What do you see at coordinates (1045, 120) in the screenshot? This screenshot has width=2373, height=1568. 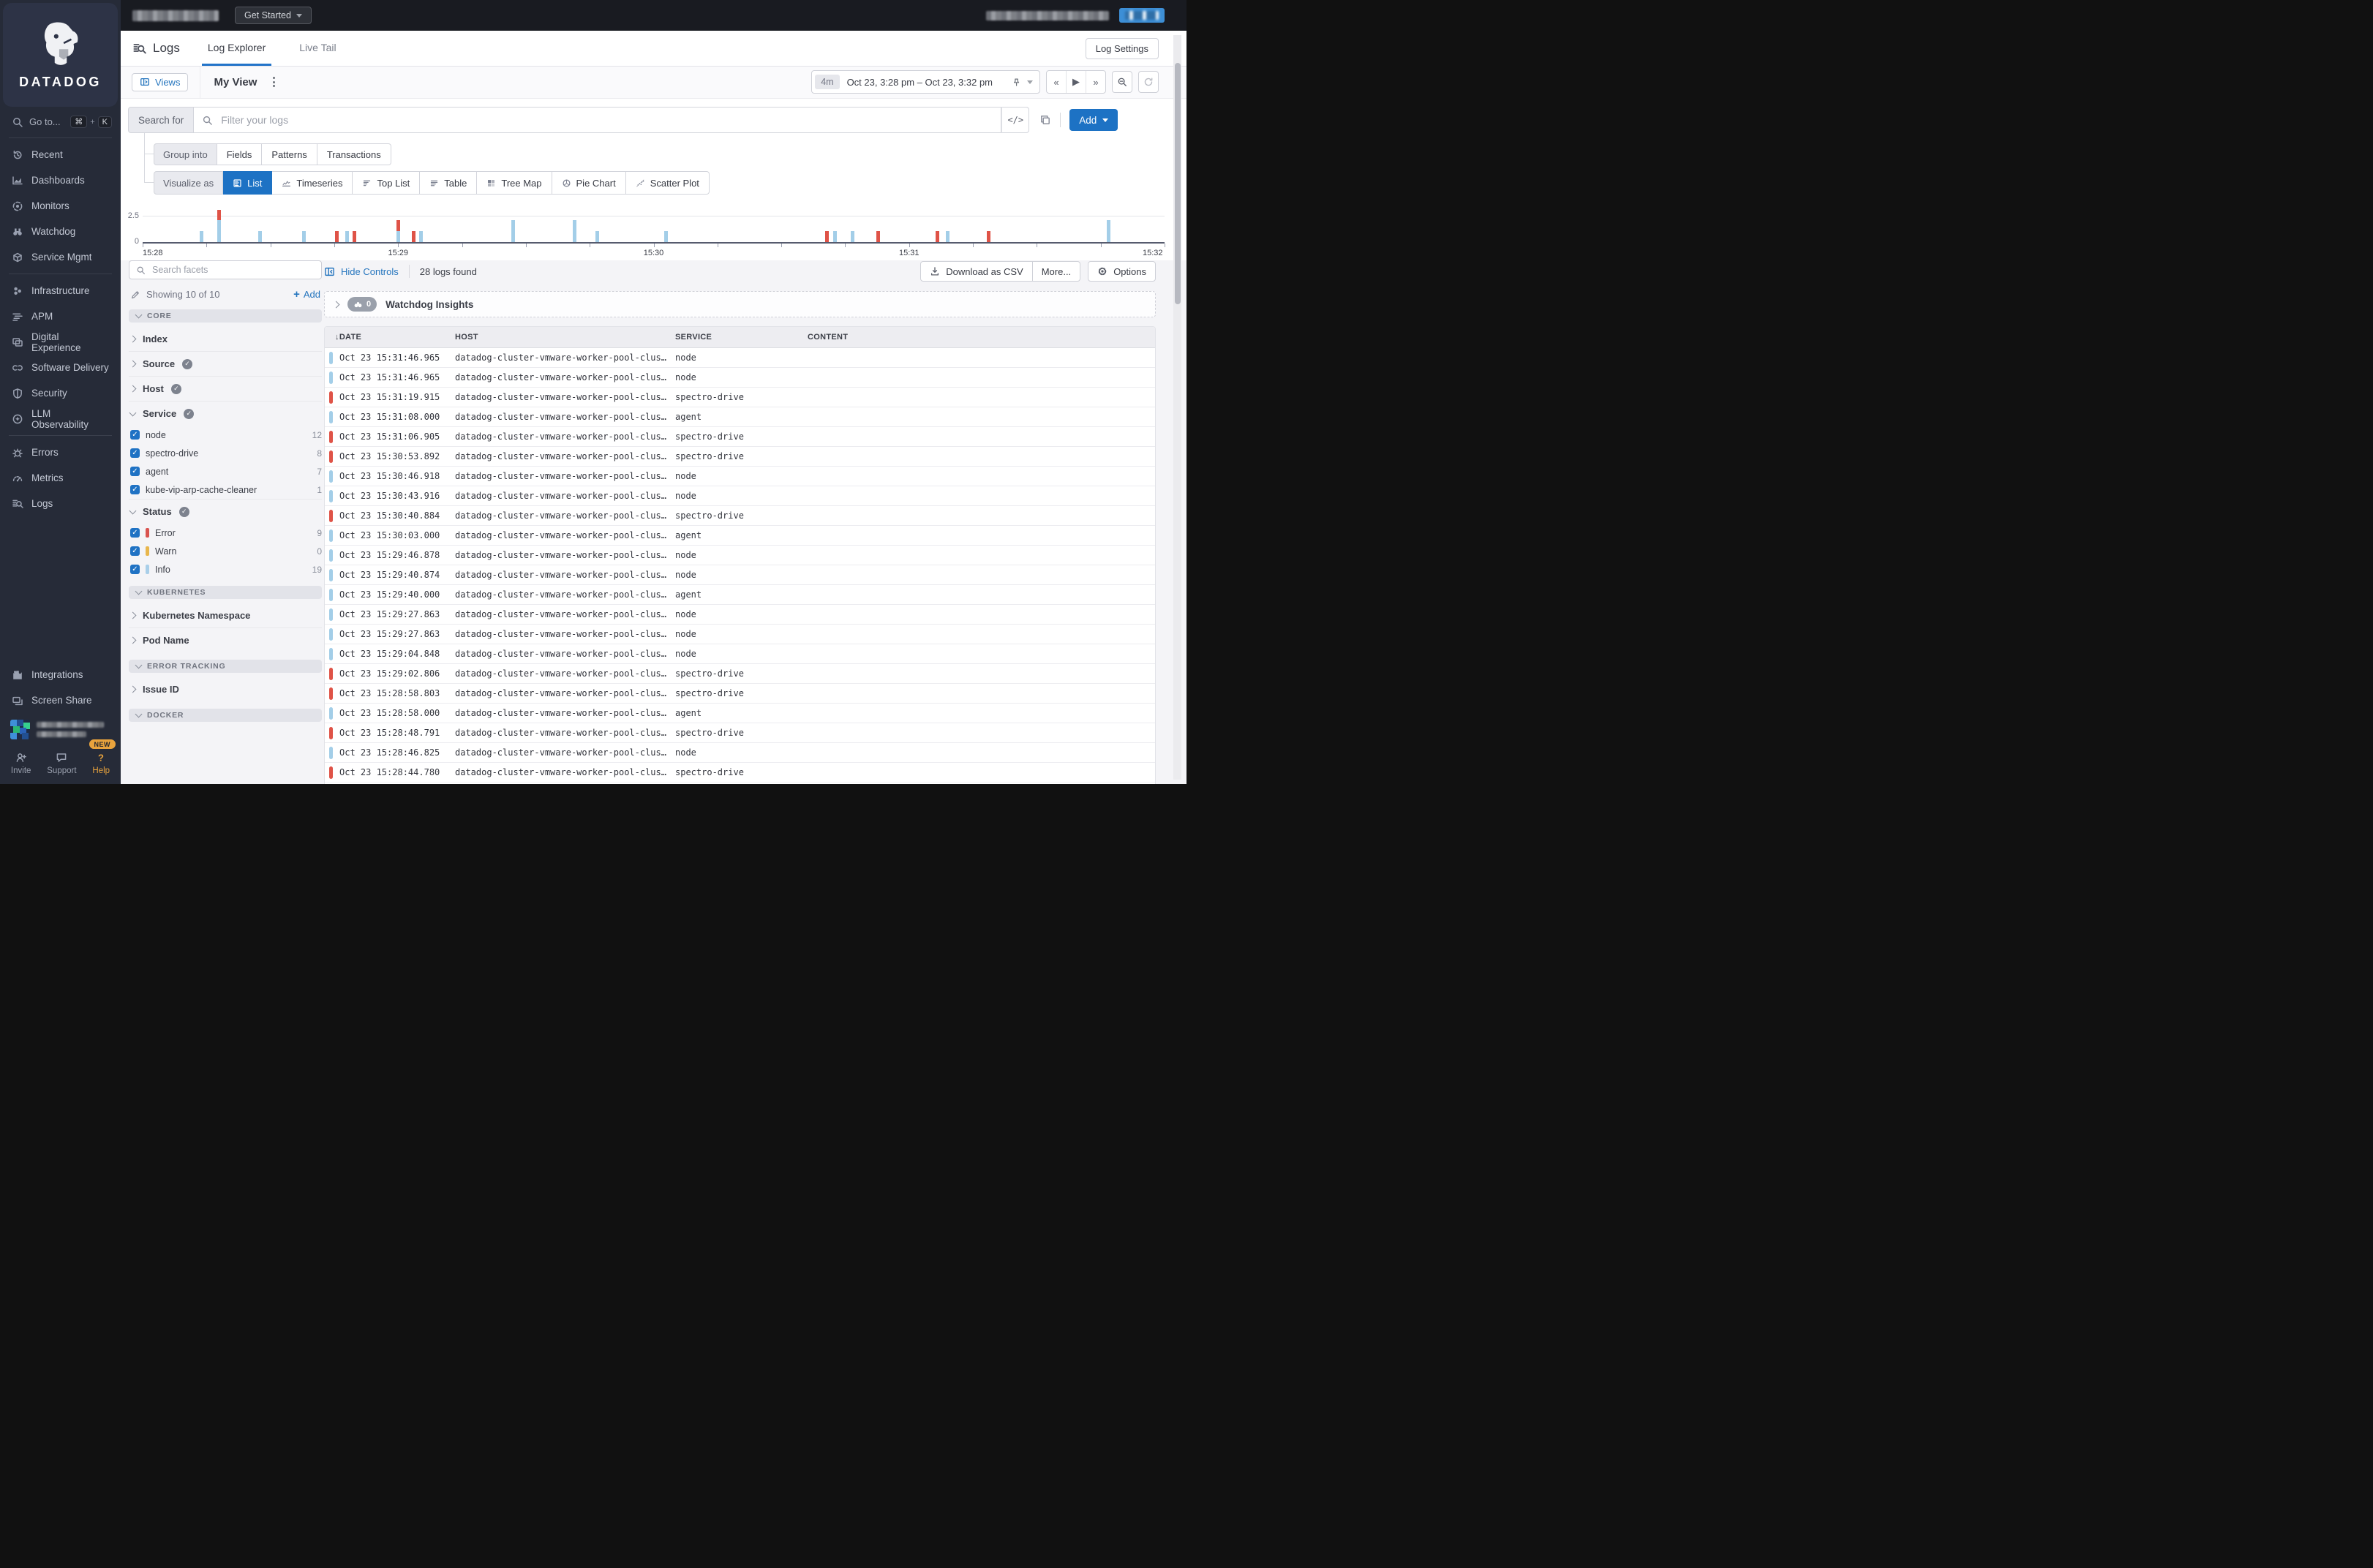 I see `copy-icon` at bounding box center [1045, 120].